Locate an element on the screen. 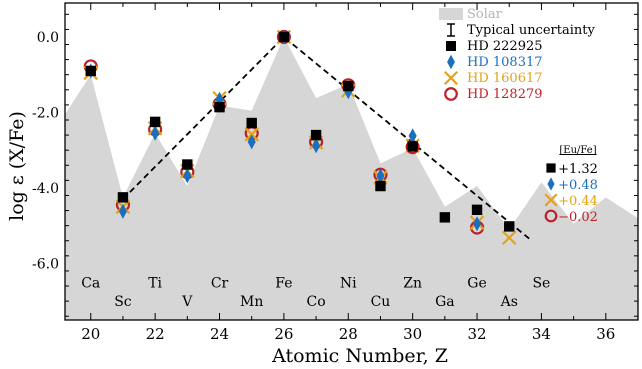  element-label-zn: Zn is located at coordinates (412, 283).